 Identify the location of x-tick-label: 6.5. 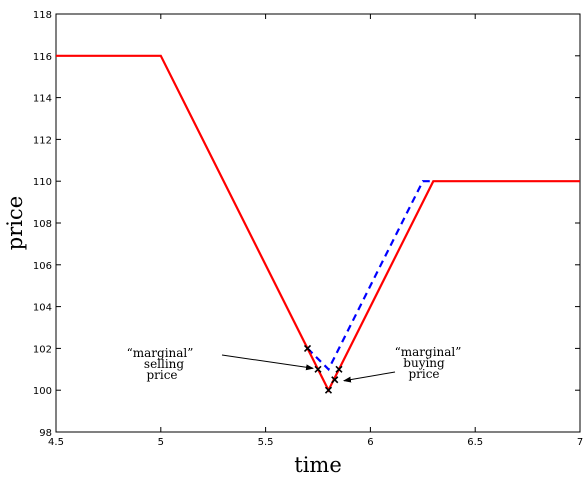
(475, 442).